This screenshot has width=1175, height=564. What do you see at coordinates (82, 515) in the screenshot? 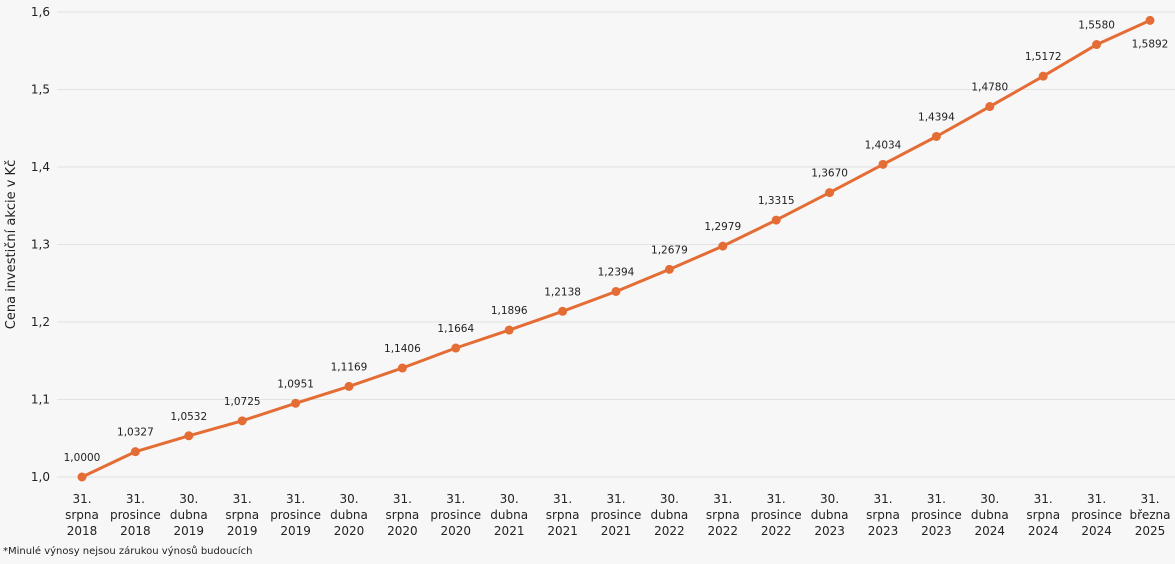
I see `x-tick-label: 31. srpna 2018` at bounding box center [82, 515].